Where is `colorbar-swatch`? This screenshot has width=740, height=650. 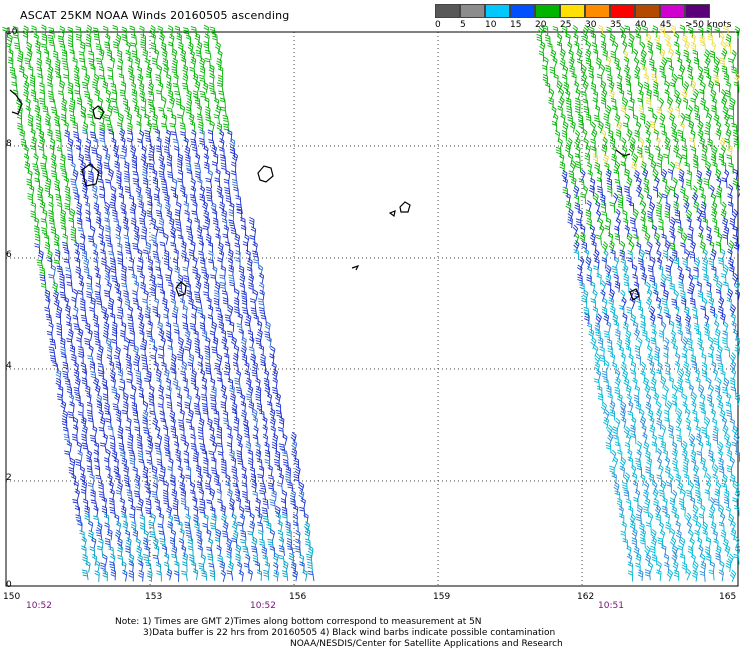 colorbar-swatch is located at coordinates (697, 11).